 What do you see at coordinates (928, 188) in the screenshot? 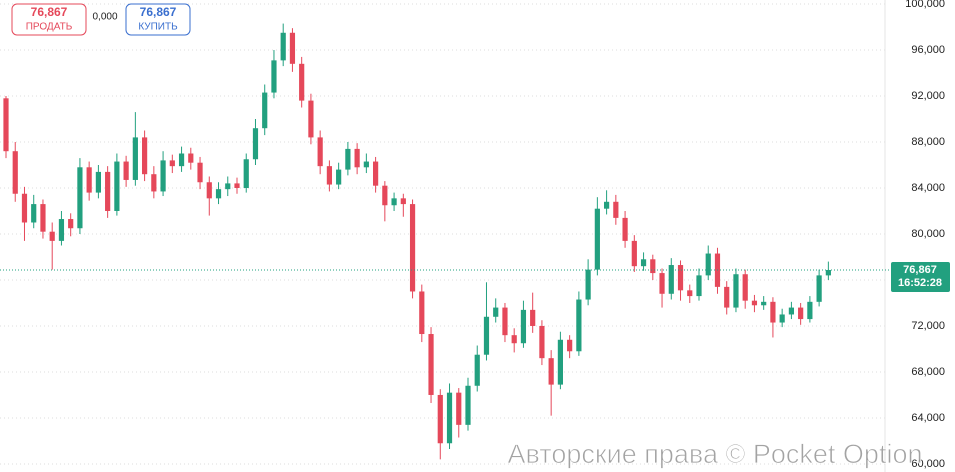
I see `y-tick-label: 84,000` at bounding box center [928, 188].